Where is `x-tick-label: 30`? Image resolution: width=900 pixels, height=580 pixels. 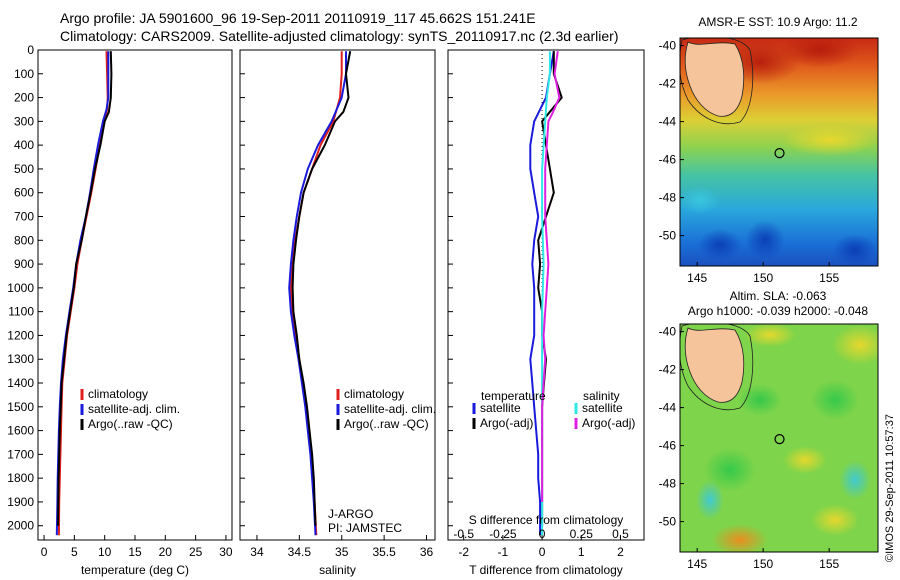
x-tick-label: 30 is located at coordinates (226, 552).